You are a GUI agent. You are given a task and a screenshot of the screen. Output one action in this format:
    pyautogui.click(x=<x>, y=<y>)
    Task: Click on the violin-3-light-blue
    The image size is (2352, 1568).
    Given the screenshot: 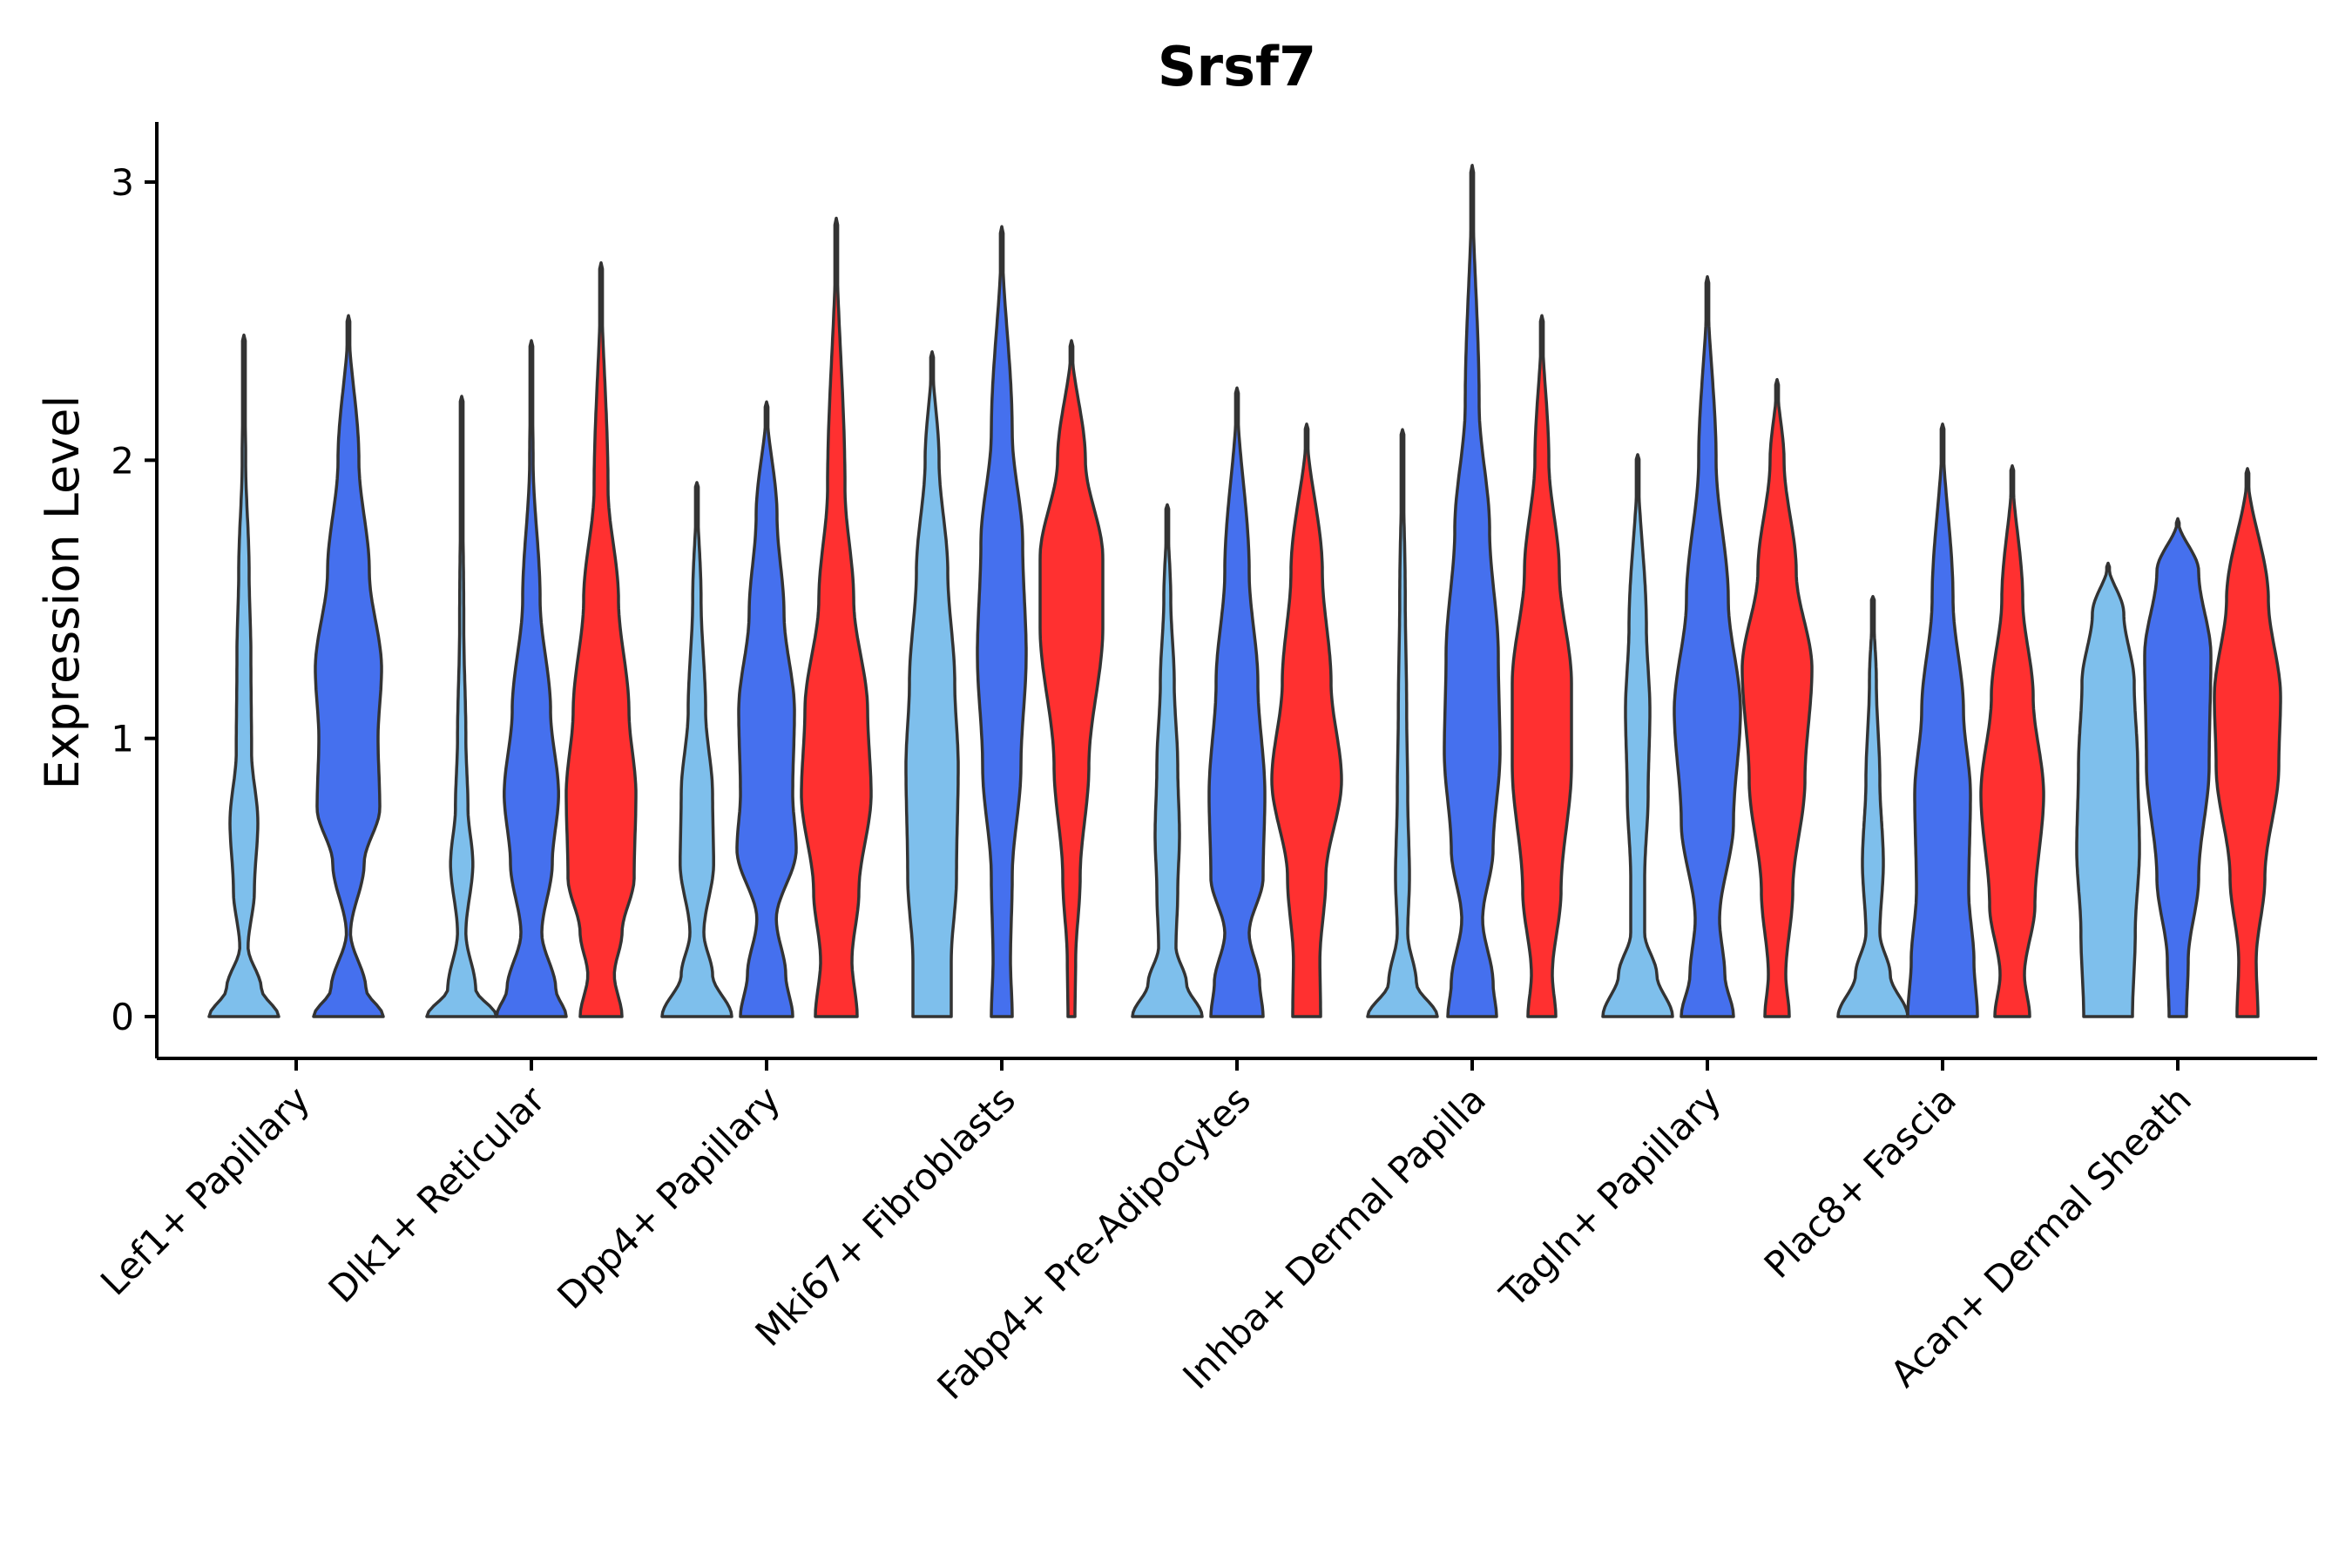 What is the action you would take?
    pyautogui.click(x=697, y=749)
    